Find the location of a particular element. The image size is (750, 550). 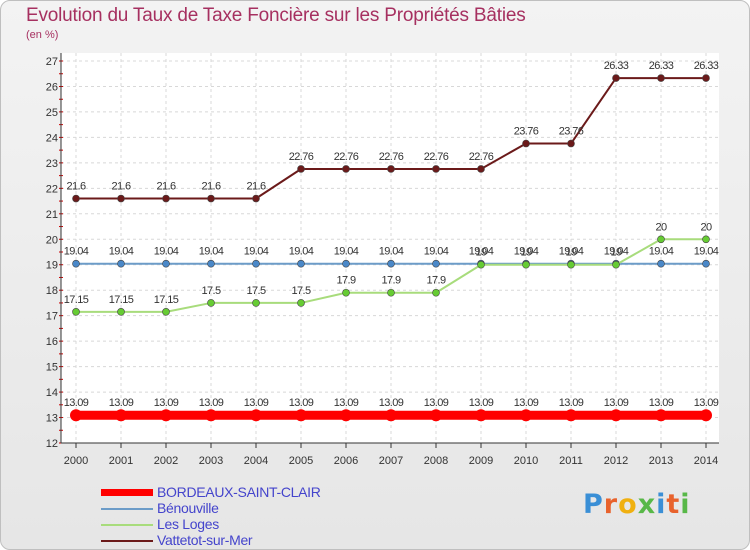

legend-label: Vattetot-sur-Mer is located at coordinates (205, 540).